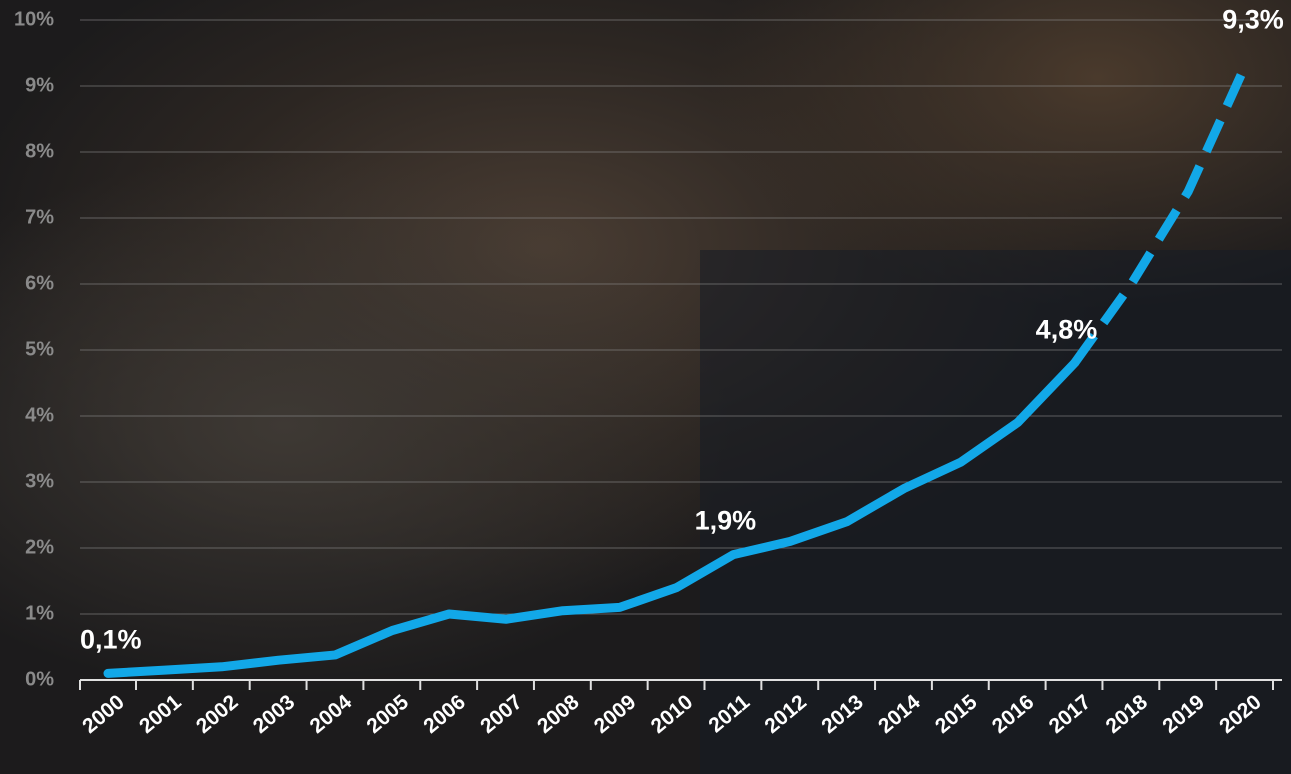  Describe the element at coordinates (39, 679) in the screenshot. I see `y-tick-label: 0%` at that location.